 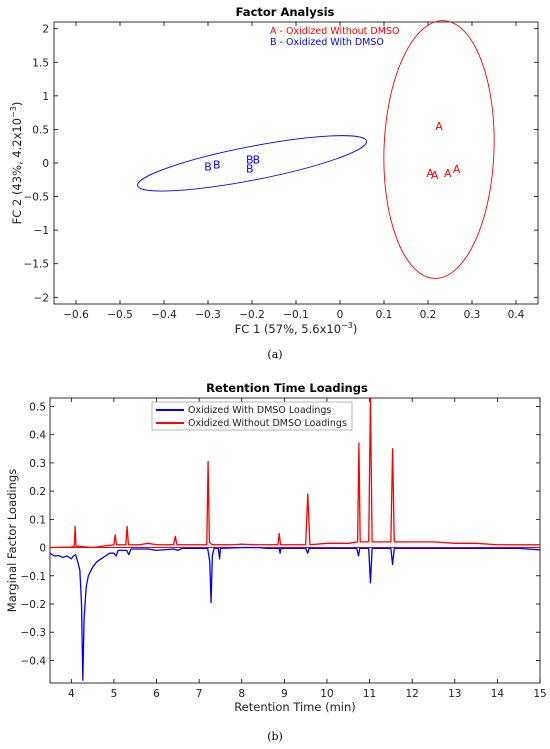 I want to click on chart-a-x-tick-label: 0.3, so click(x=472, y=315).